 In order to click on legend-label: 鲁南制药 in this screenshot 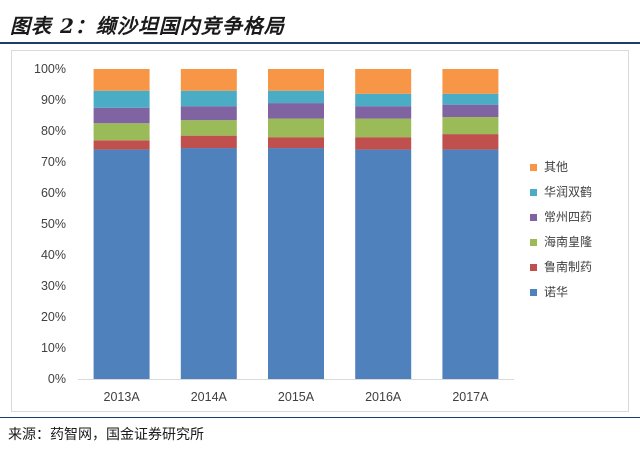, I will do `click(568, 266)`.